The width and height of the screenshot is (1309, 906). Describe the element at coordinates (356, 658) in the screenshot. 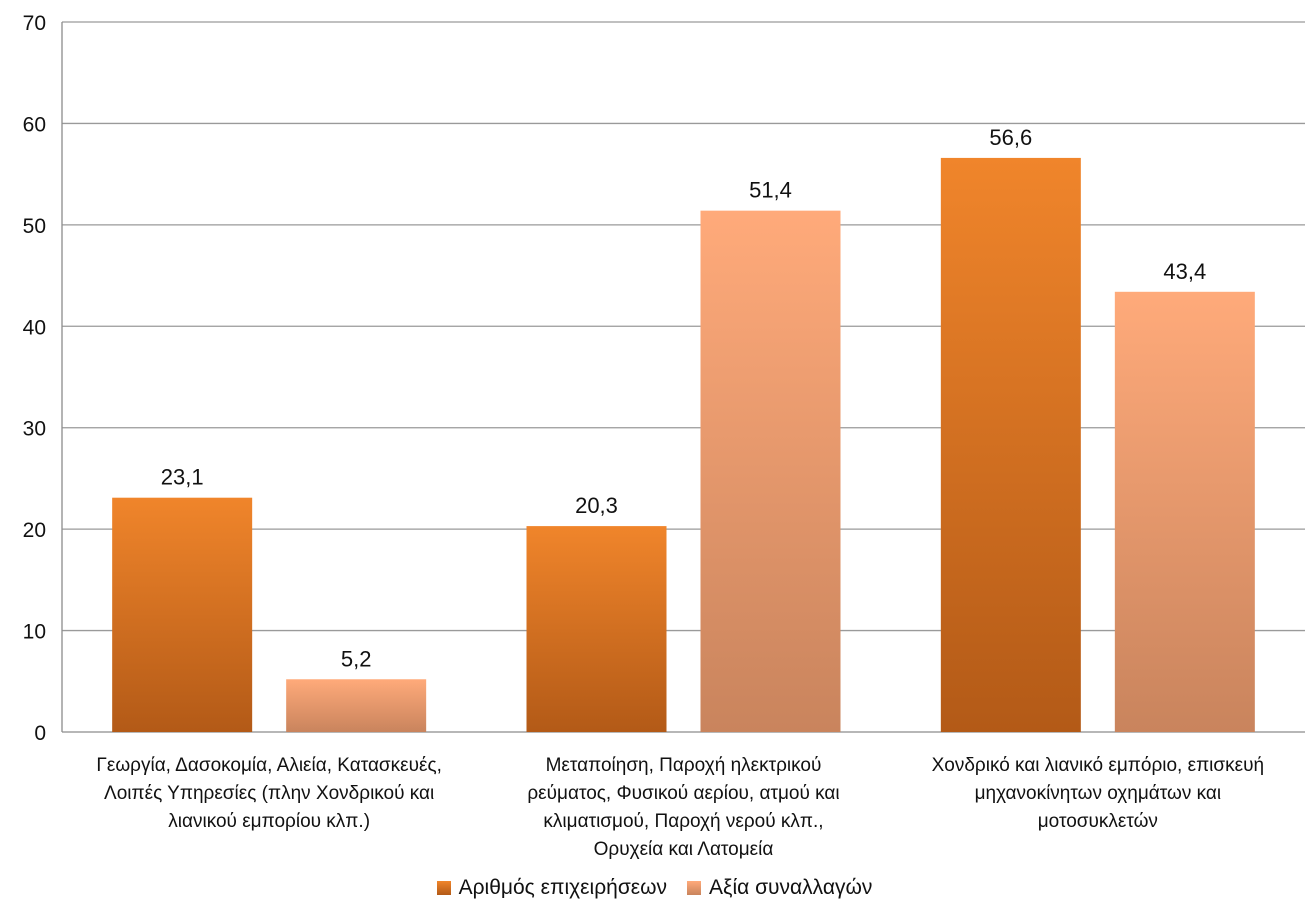

I see `data-label: 5,2` at that location.